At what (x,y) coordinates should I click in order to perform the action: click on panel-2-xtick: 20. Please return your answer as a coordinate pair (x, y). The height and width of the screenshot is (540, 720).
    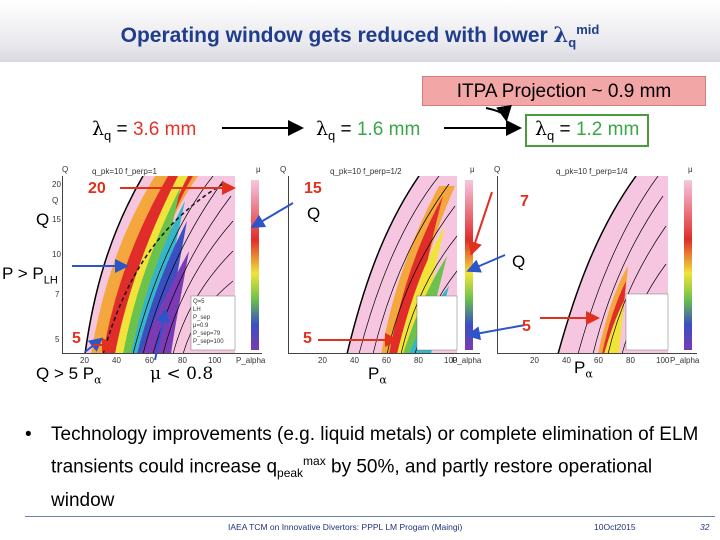
    Looking at the image, I should click on (322, 360).